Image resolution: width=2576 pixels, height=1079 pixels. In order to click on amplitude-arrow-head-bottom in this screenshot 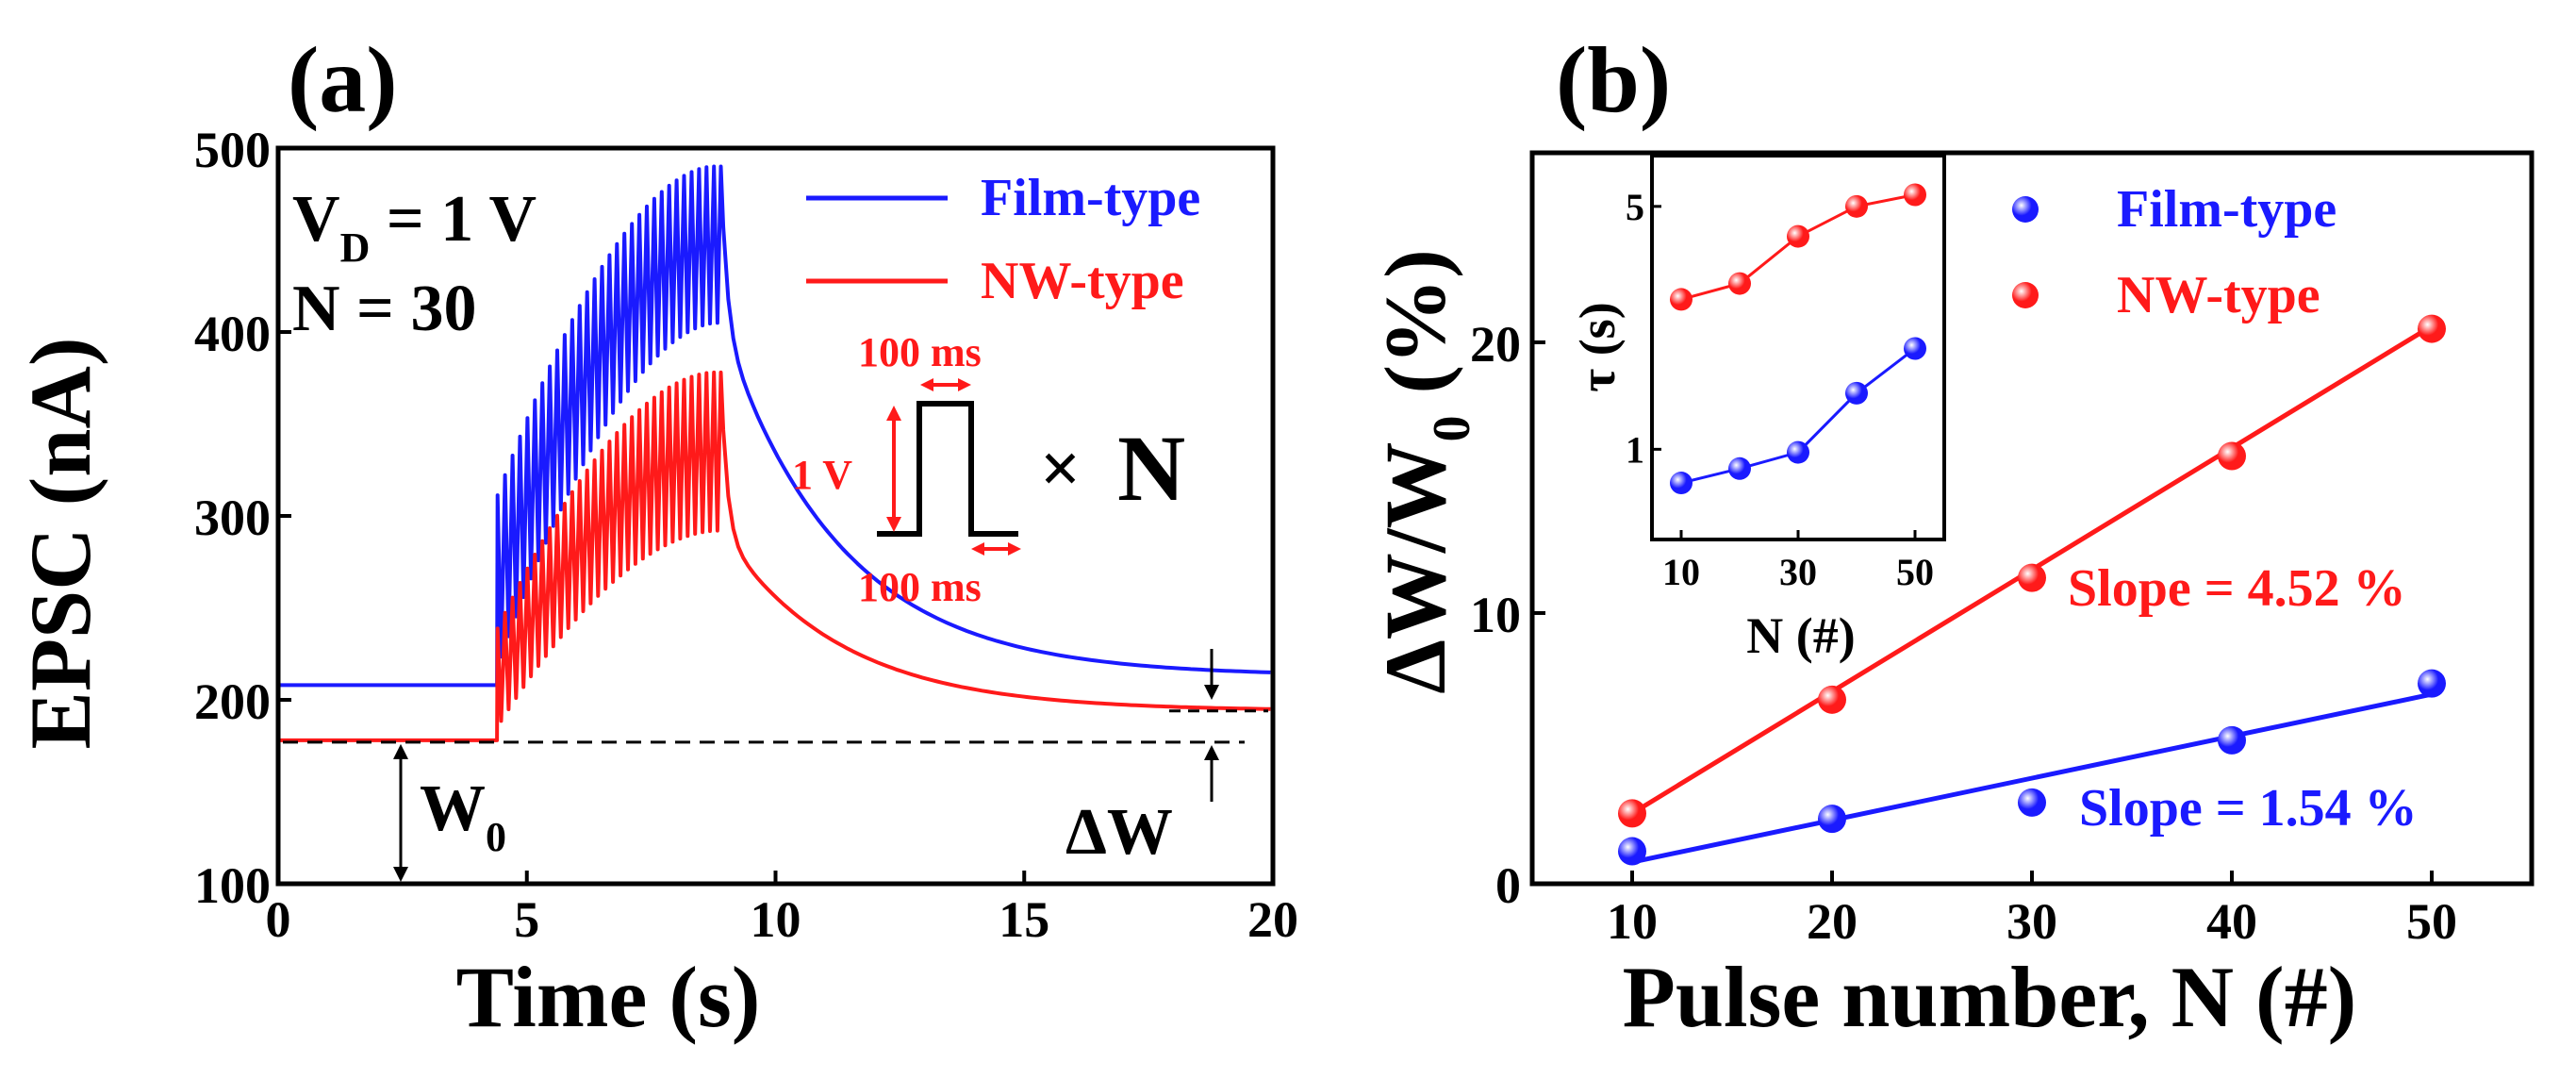, I will do `click(893, 525)`.